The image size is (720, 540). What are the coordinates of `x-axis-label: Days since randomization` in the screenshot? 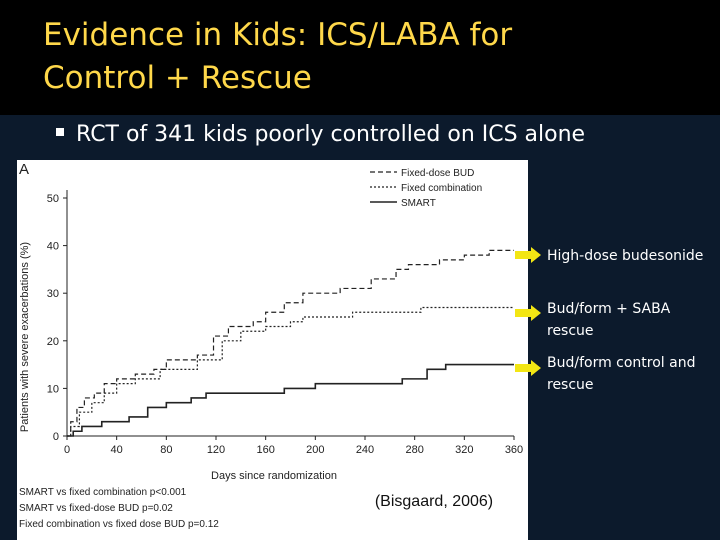 It's located at (274, 476).